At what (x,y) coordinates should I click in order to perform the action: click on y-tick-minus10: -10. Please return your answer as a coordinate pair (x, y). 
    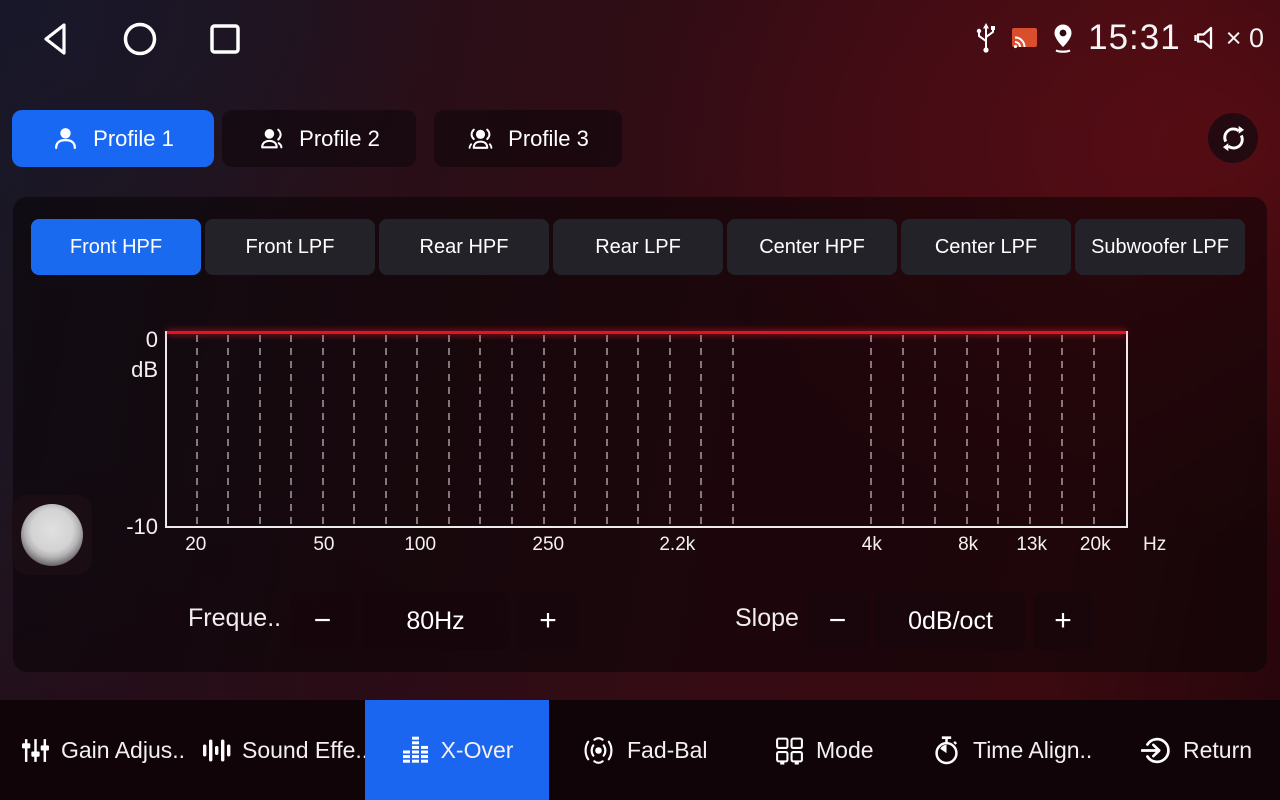
    Looking at the image, I should click on (142, 526).